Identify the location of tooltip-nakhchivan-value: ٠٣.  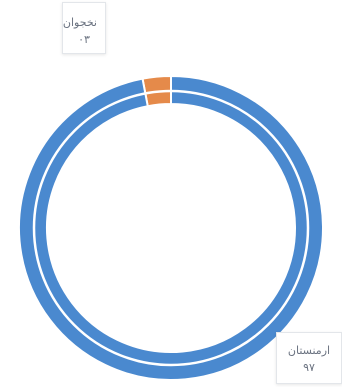
(84, 39).